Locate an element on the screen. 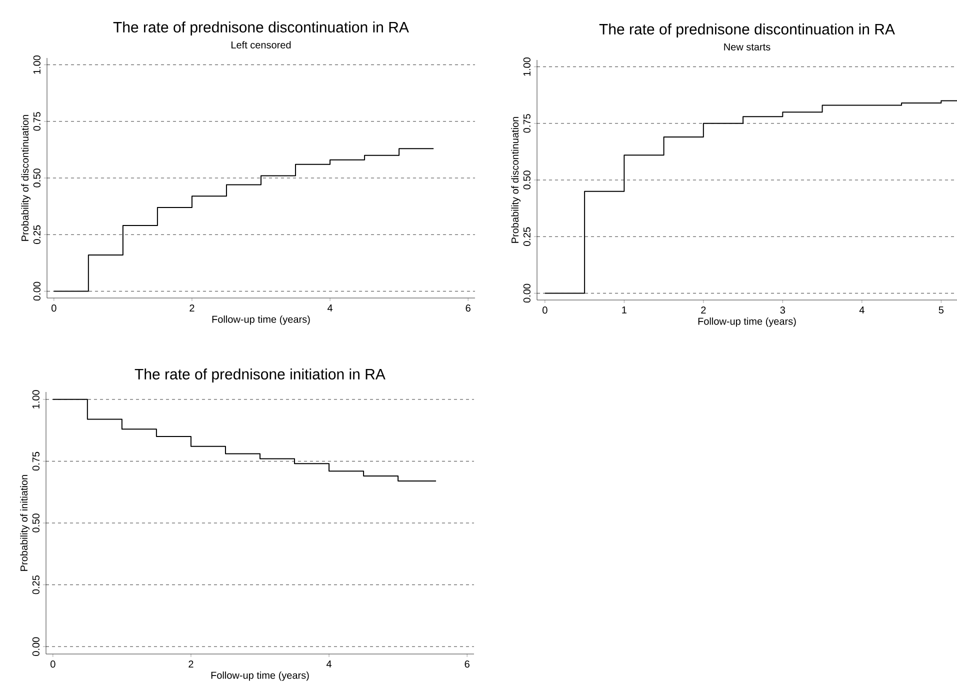 Image resolution: width=957 pixels, height=686 pixels. chart-subtitle: New starts is located at coordinates (747, 46).